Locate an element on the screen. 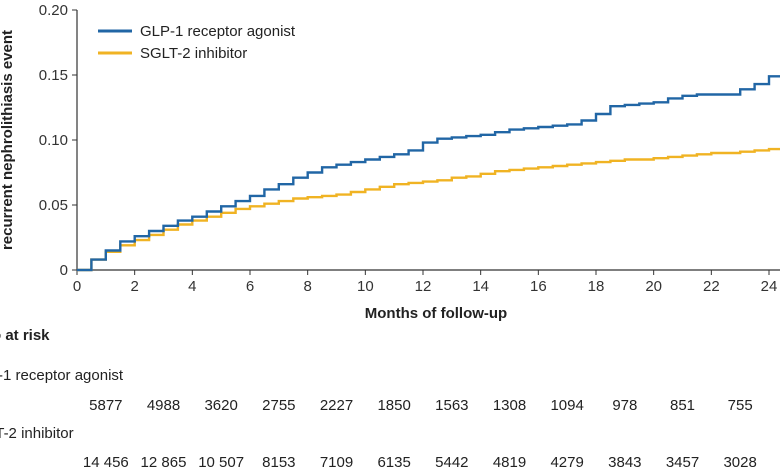 The image size is (780, 471). risk-row-label: LT-2 inhibitor is located at coordinates (37, 433).